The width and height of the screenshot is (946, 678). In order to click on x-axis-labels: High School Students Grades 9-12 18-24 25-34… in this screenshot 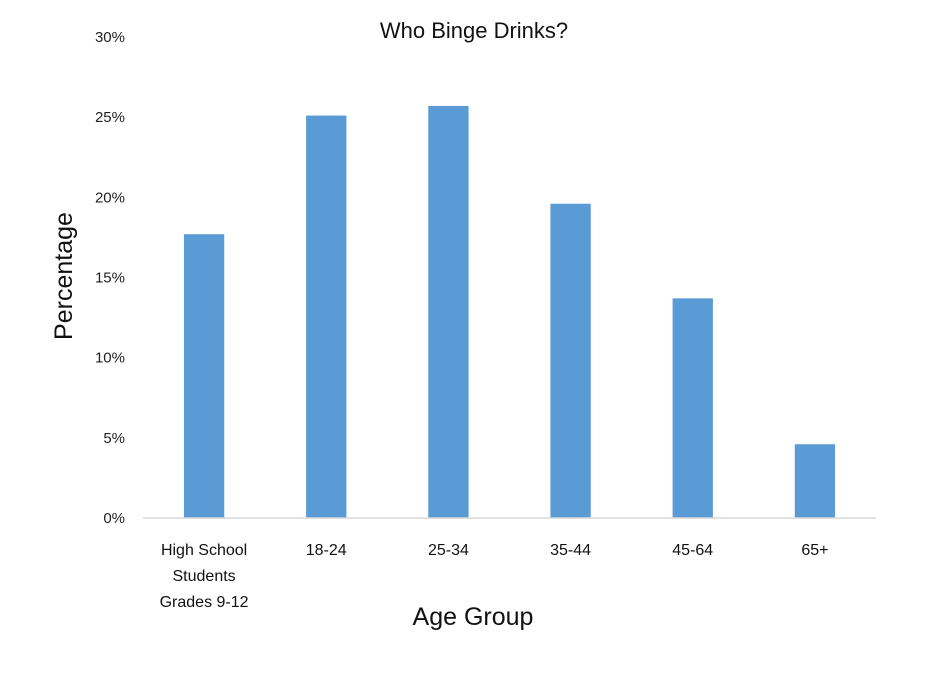, I will do `click(494, 576)`.